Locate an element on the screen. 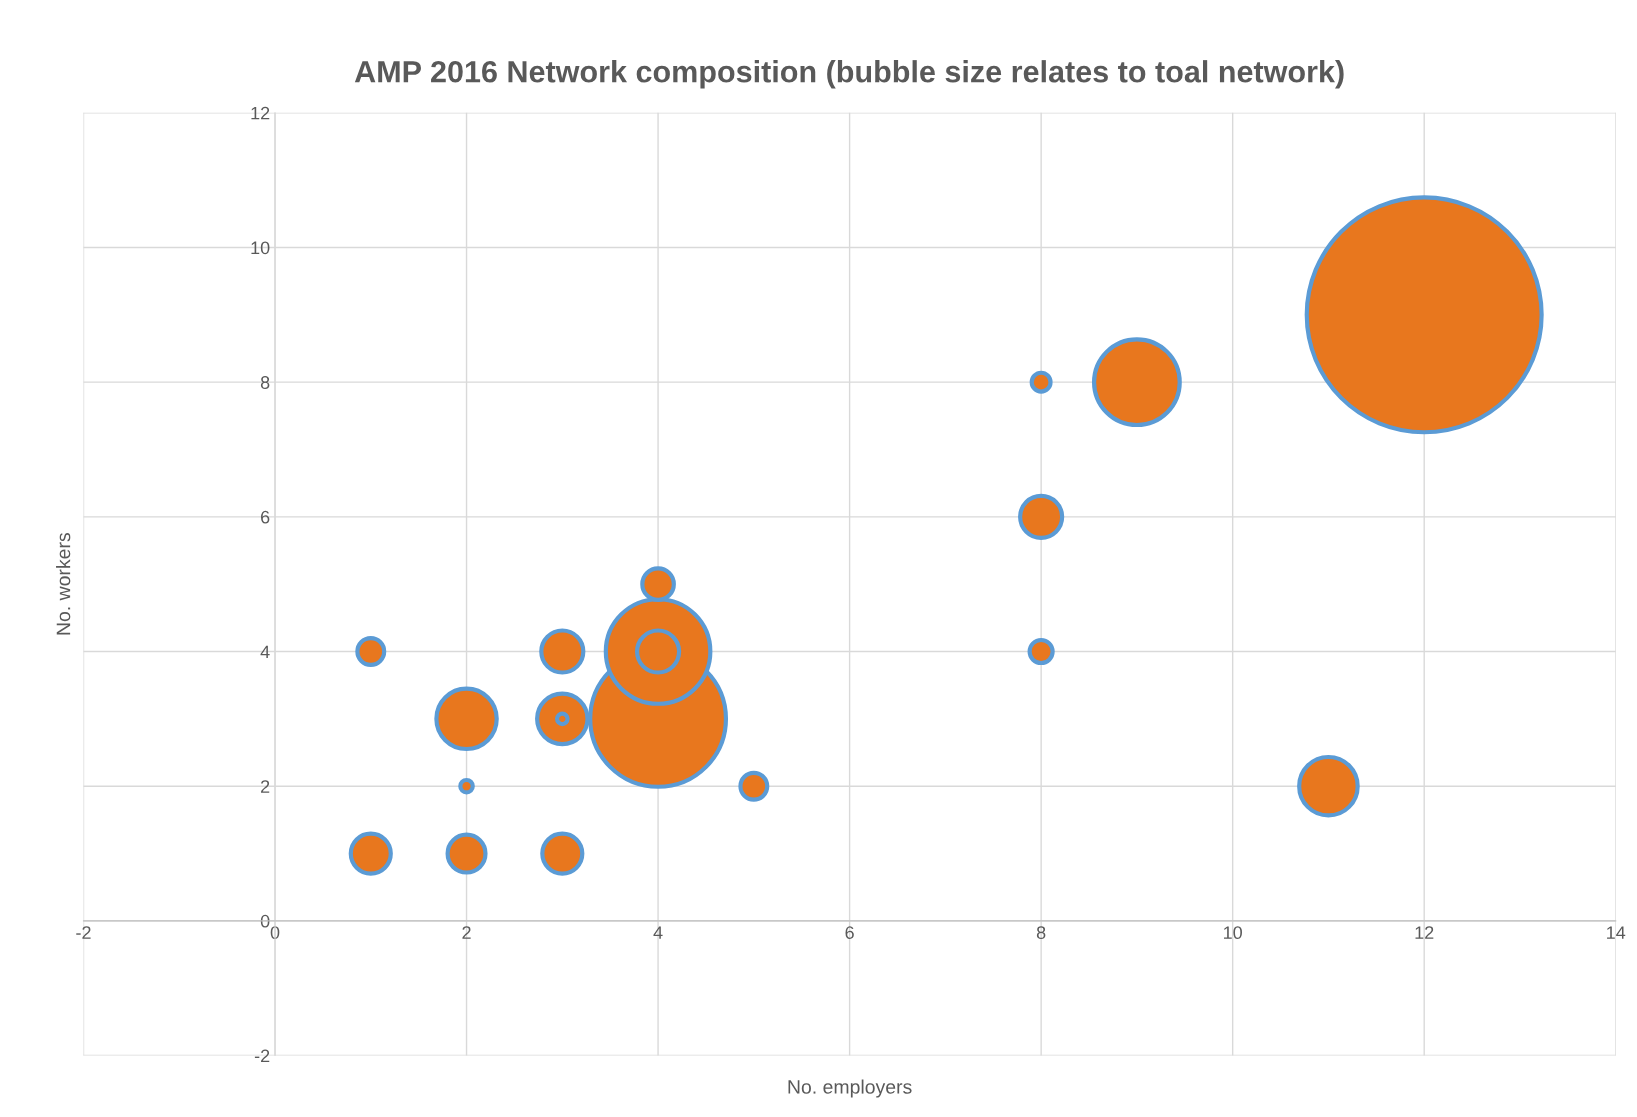 This screenshot has width=1637, height=1117. x-tick-label: 14 is located at coordinates (1616, 932).